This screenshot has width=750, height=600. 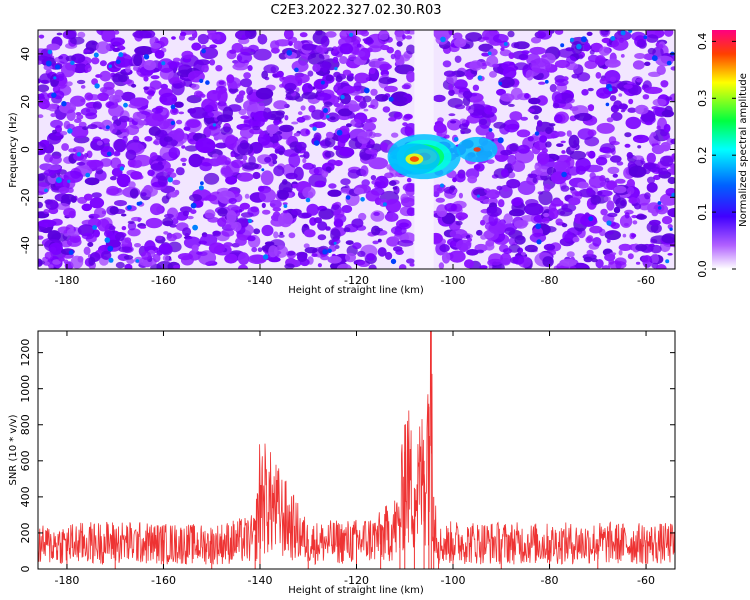 What do you see at coordinates (702, 269) in the screenshot?
I see `colorbar-tick-label: 0.0` at bounding box center [702, 269].